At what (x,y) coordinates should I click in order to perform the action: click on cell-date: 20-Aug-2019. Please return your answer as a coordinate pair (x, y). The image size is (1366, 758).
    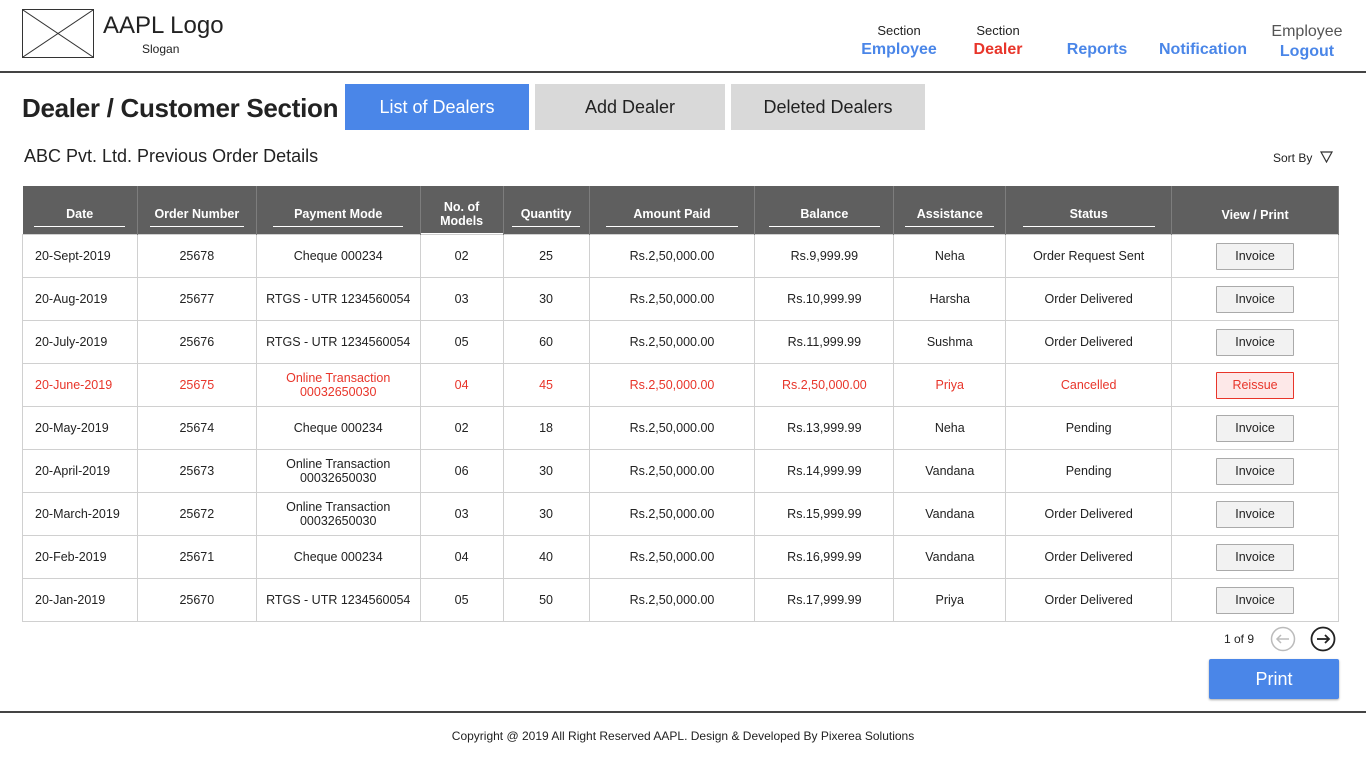
    Looking at the image, I should click on (80, 299).